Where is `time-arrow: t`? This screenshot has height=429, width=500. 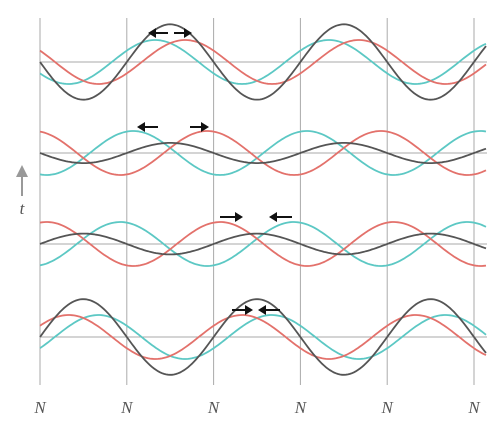
time-arrow: t is located at coordinates (22, 191).